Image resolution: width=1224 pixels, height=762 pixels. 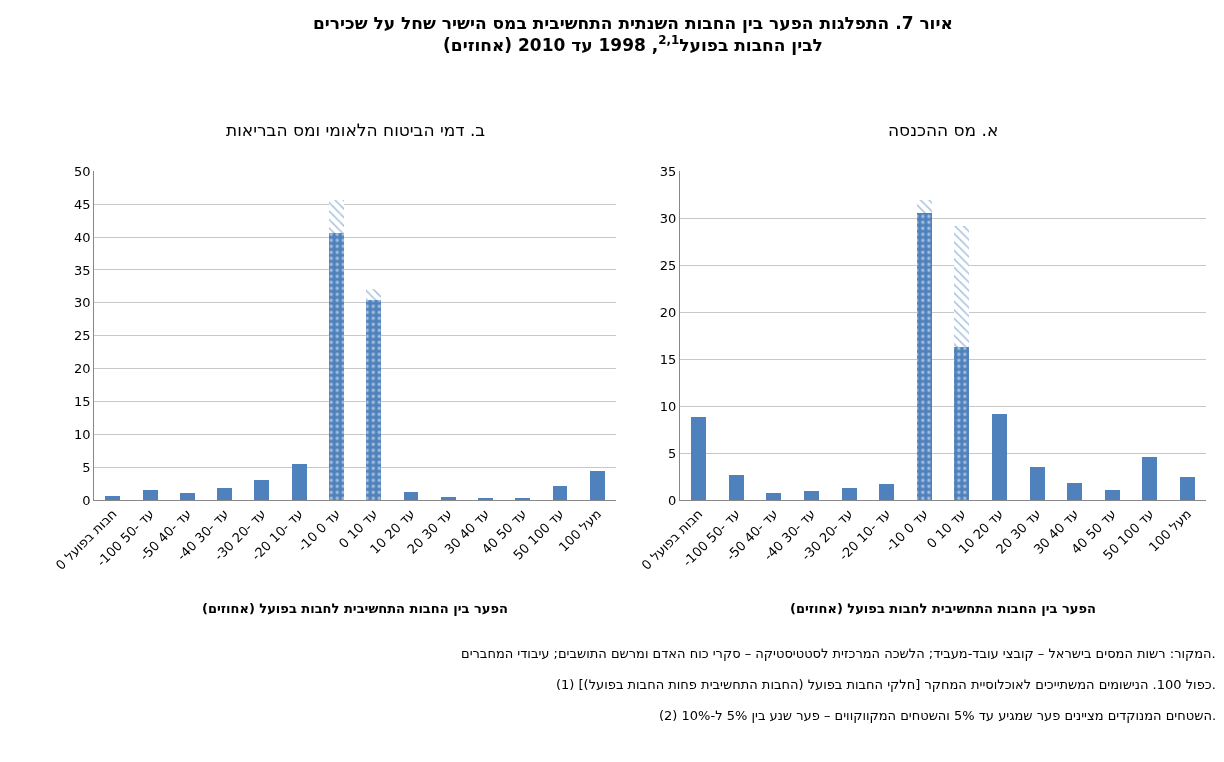 What do you see at coordinates (356, 130) in the screenshot?
I see `chart-subtitle: ב. דמי הביטוח הלאומי ומס הבריאות` at bounding box center [356, 130].